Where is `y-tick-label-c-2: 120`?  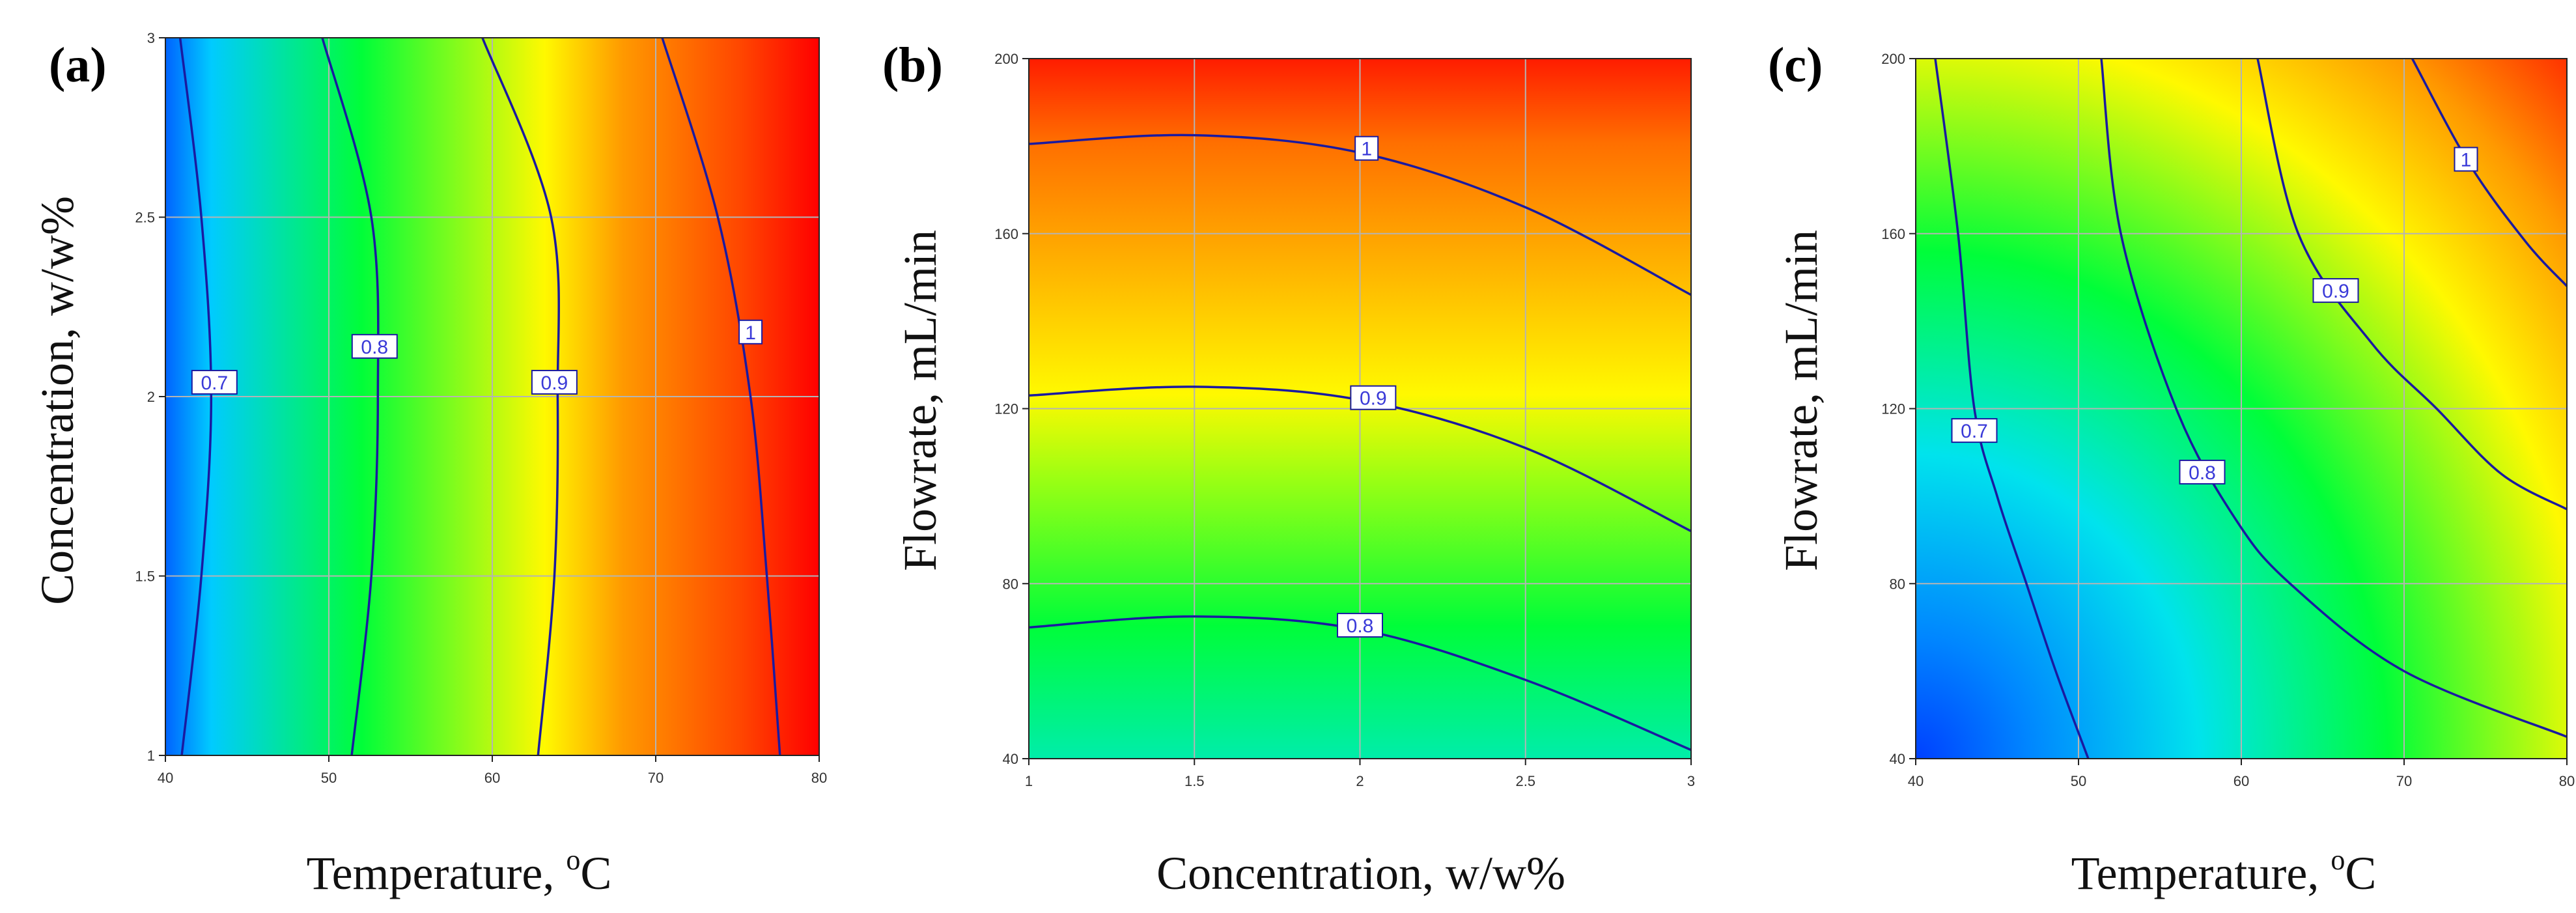 y-tick-label-c-2: 120 is located at coordinates (1893, 409).